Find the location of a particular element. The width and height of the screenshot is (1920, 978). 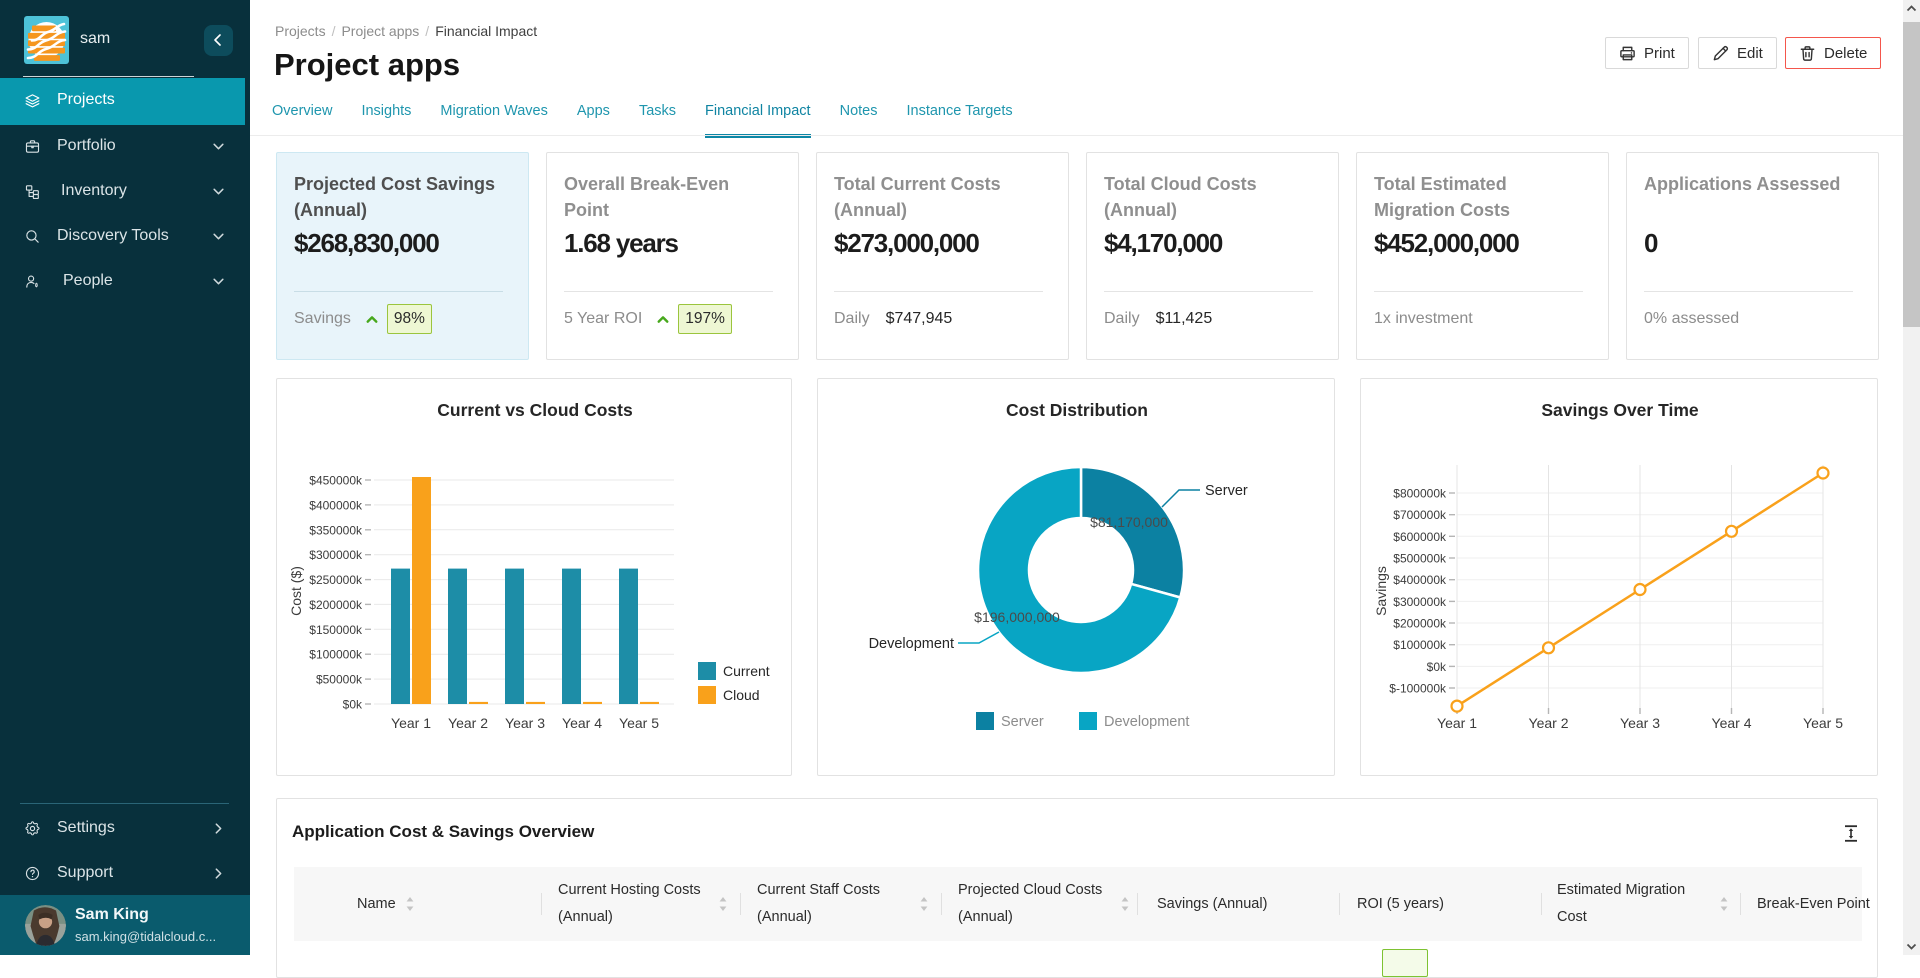

svg-text: $150000k is located at coordinates (336, 630).